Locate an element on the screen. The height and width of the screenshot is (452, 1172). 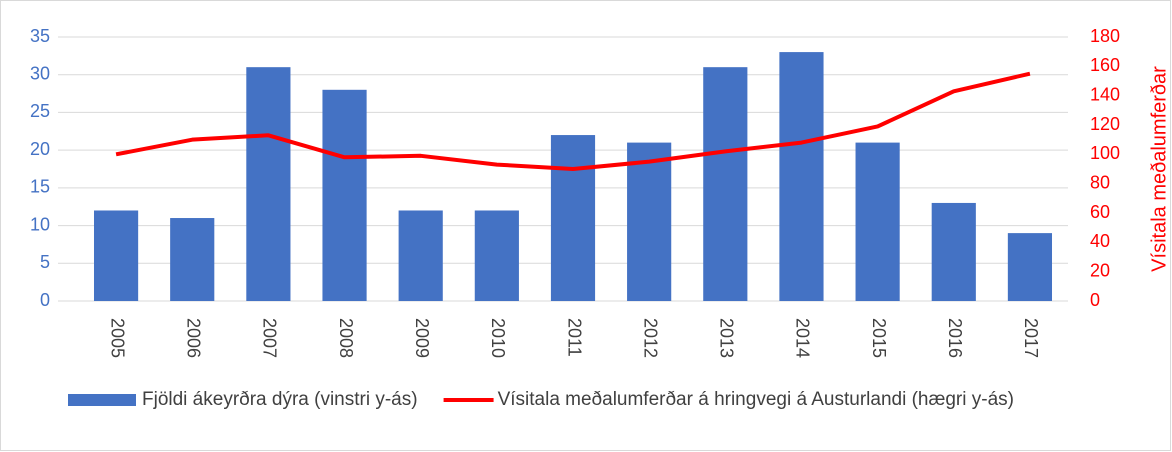
legend-label: Fjöldi ákeyrðra dýra (vinstri y-ás) is located at coordinates (280, 399).